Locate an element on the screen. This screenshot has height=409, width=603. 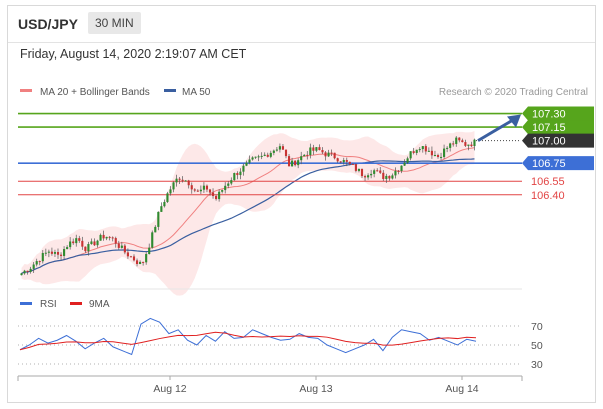
level-label-target: 107.15 is located at coordinates (549, 128).